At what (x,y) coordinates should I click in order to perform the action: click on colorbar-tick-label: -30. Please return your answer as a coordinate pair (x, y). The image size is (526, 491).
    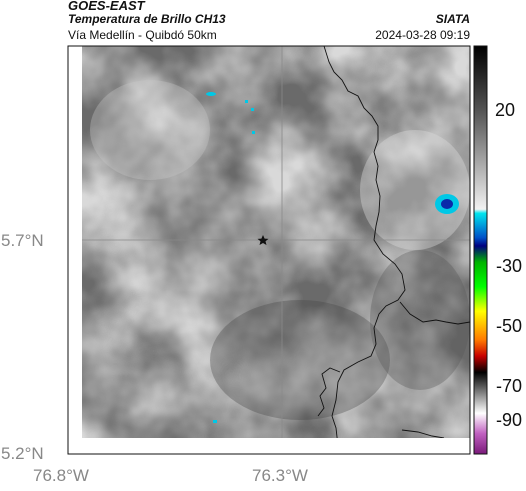
    Looking at the image, I should click on (509, 266).